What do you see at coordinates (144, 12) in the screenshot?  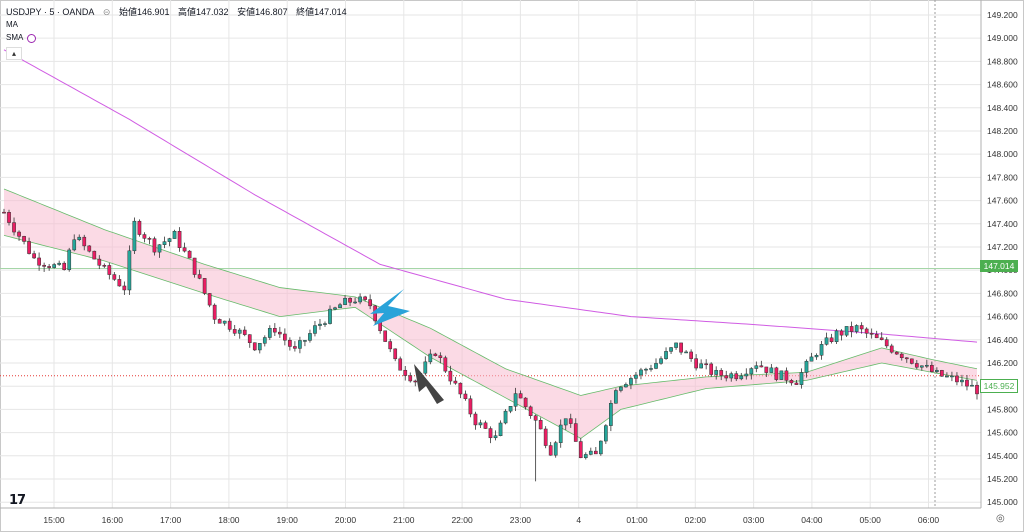 I see `open-value: 始値146.901` at bounding box center [144, 12].